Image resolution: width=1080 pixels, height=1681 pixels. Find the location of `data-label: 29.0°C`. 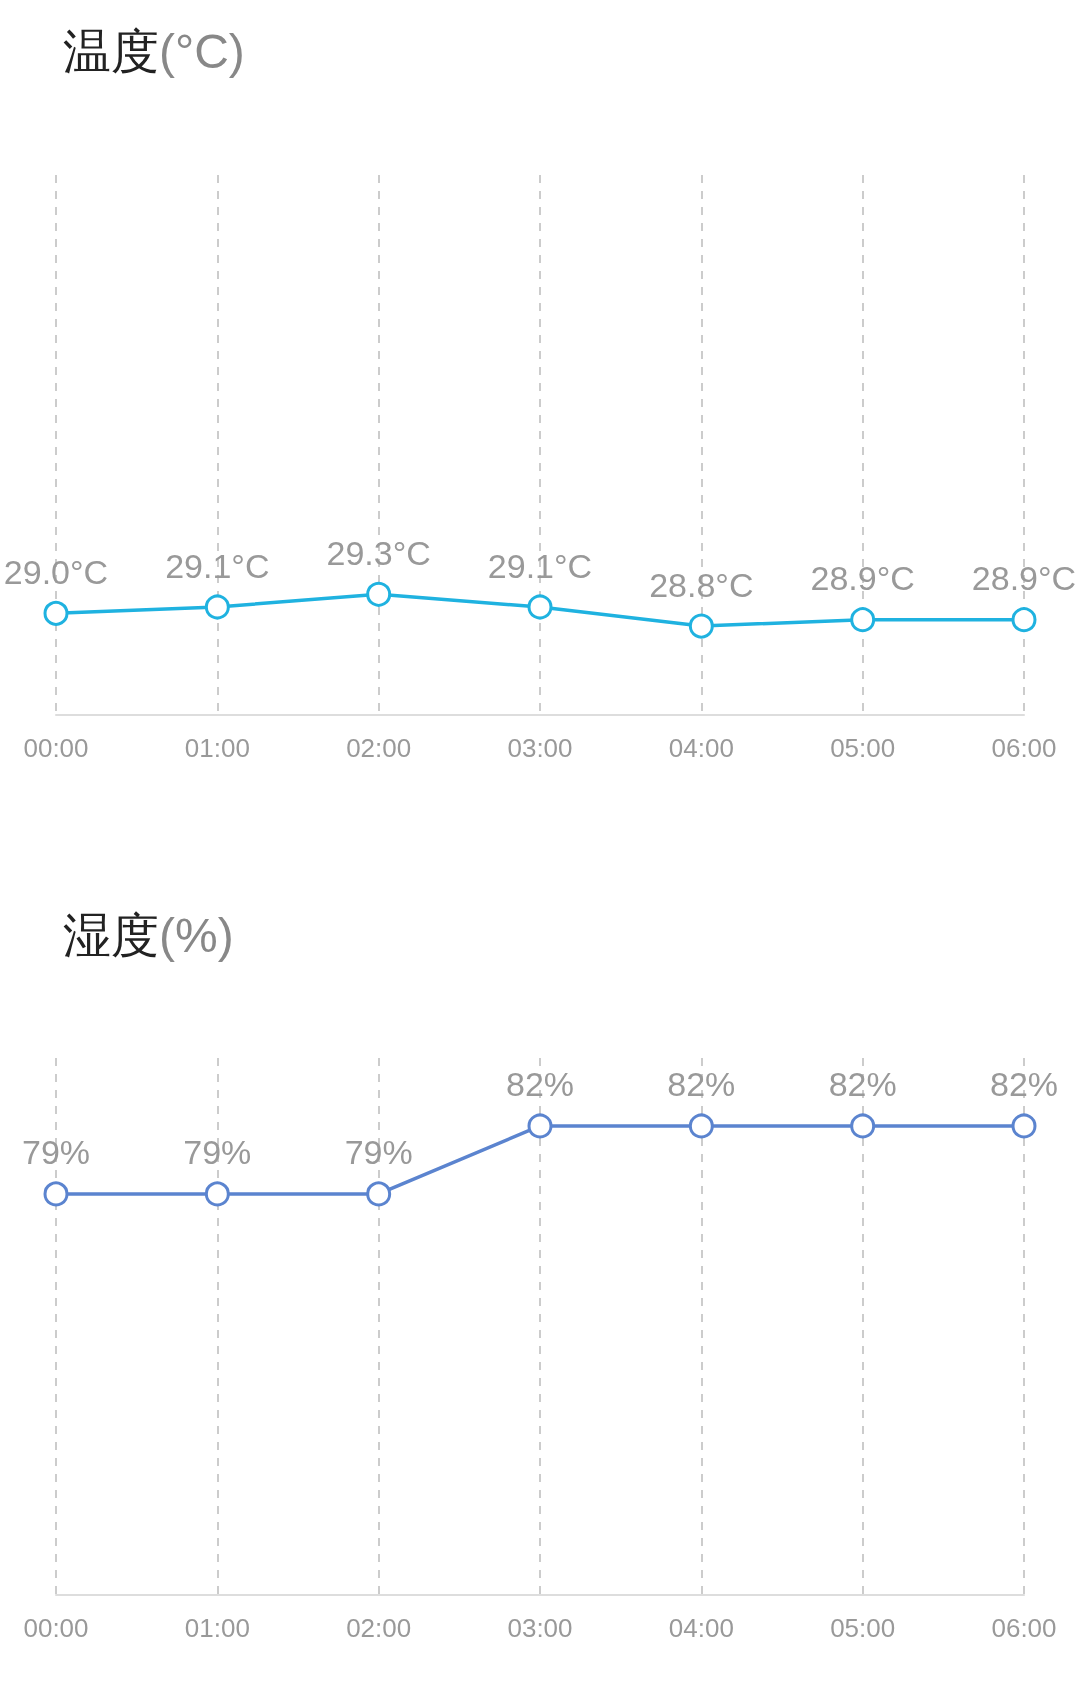

data-label: 29.0°C is located at coordinates (56, 571).